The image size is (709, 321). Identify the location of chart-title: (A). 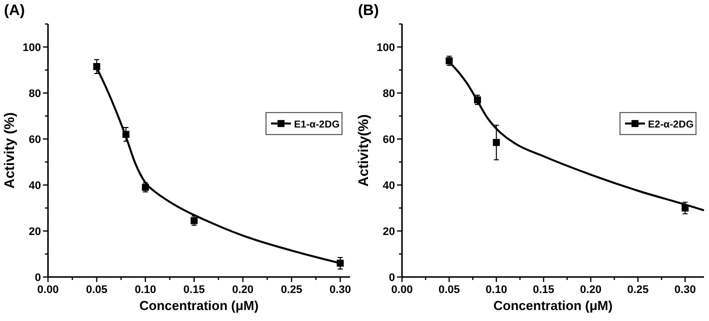
(14, 10).